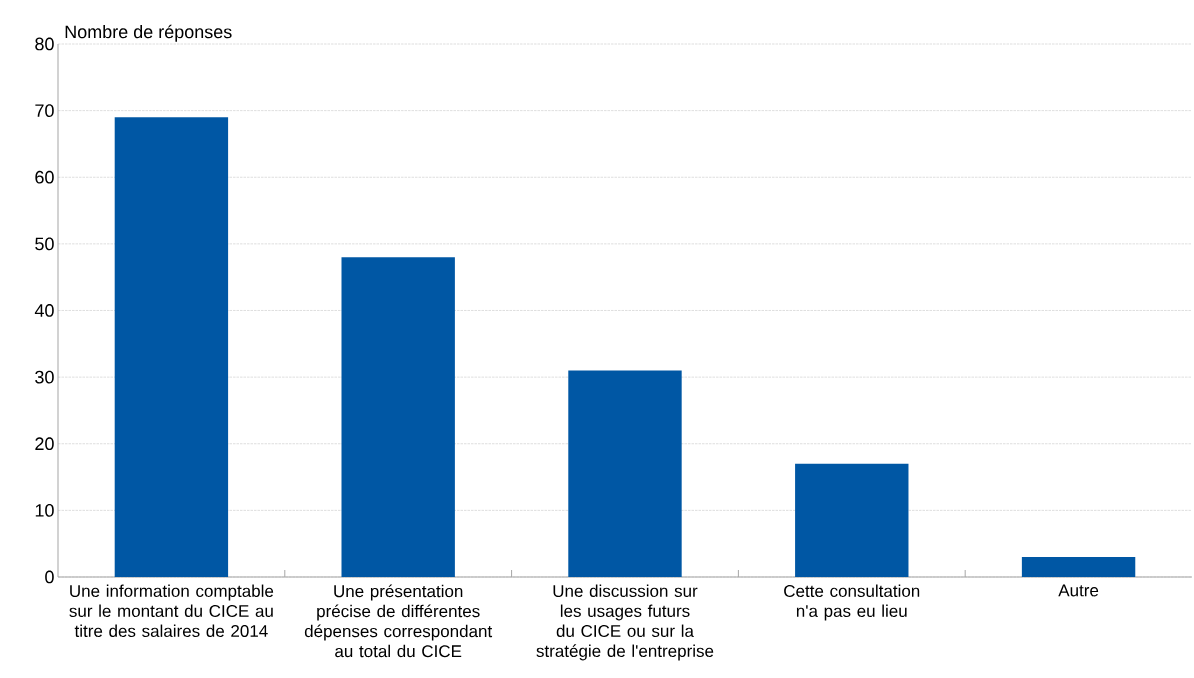  Describe the element at coordinates (171, 611) in the screenshot. I see `x-tick-label: Une information comptable sur le montant du CICE au titre des salaires de 2014` at that location.